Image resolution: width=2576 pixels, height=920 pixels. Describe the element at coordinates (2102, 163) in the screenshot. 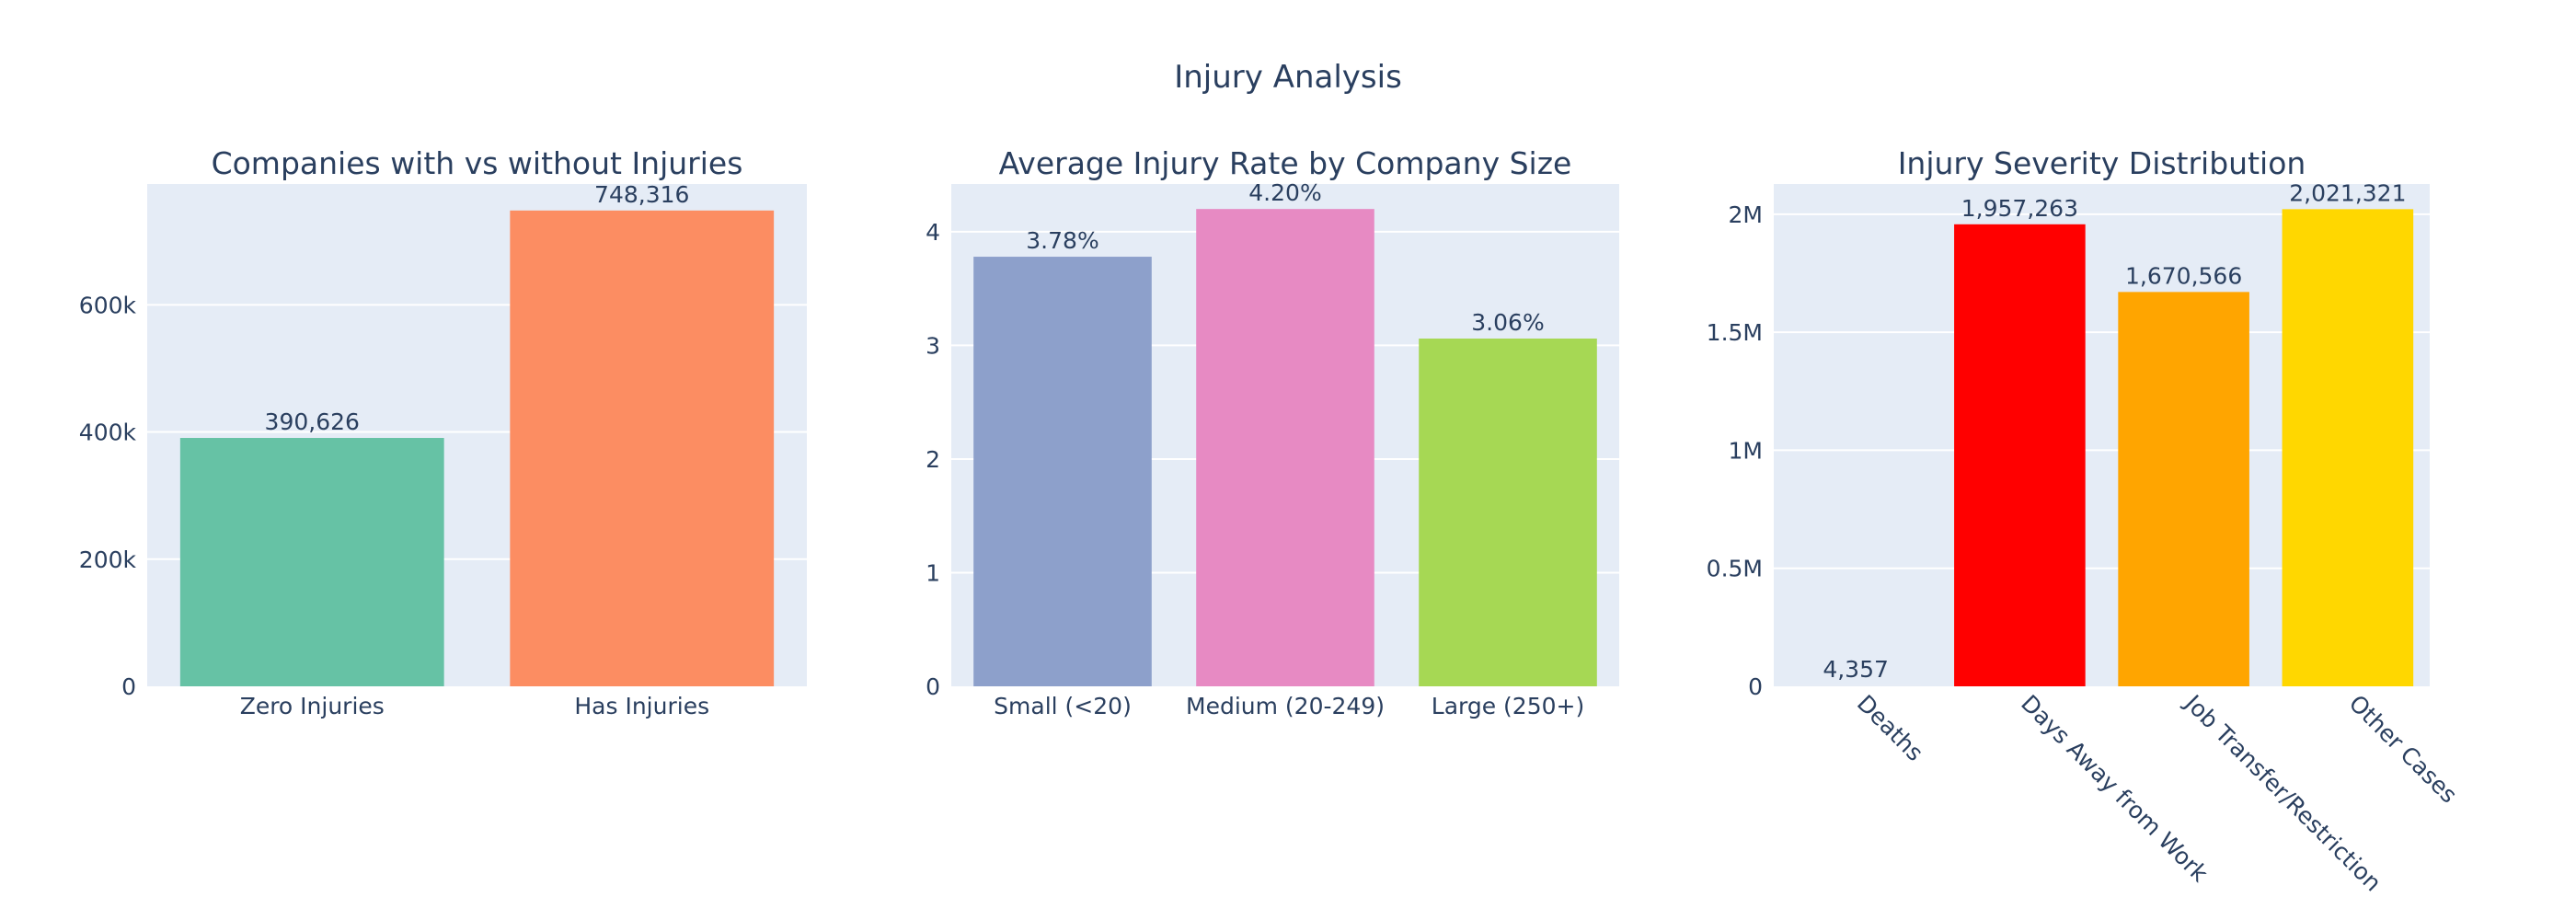

I see `subplot-title-3: Injury Severity Distribution` at that location.